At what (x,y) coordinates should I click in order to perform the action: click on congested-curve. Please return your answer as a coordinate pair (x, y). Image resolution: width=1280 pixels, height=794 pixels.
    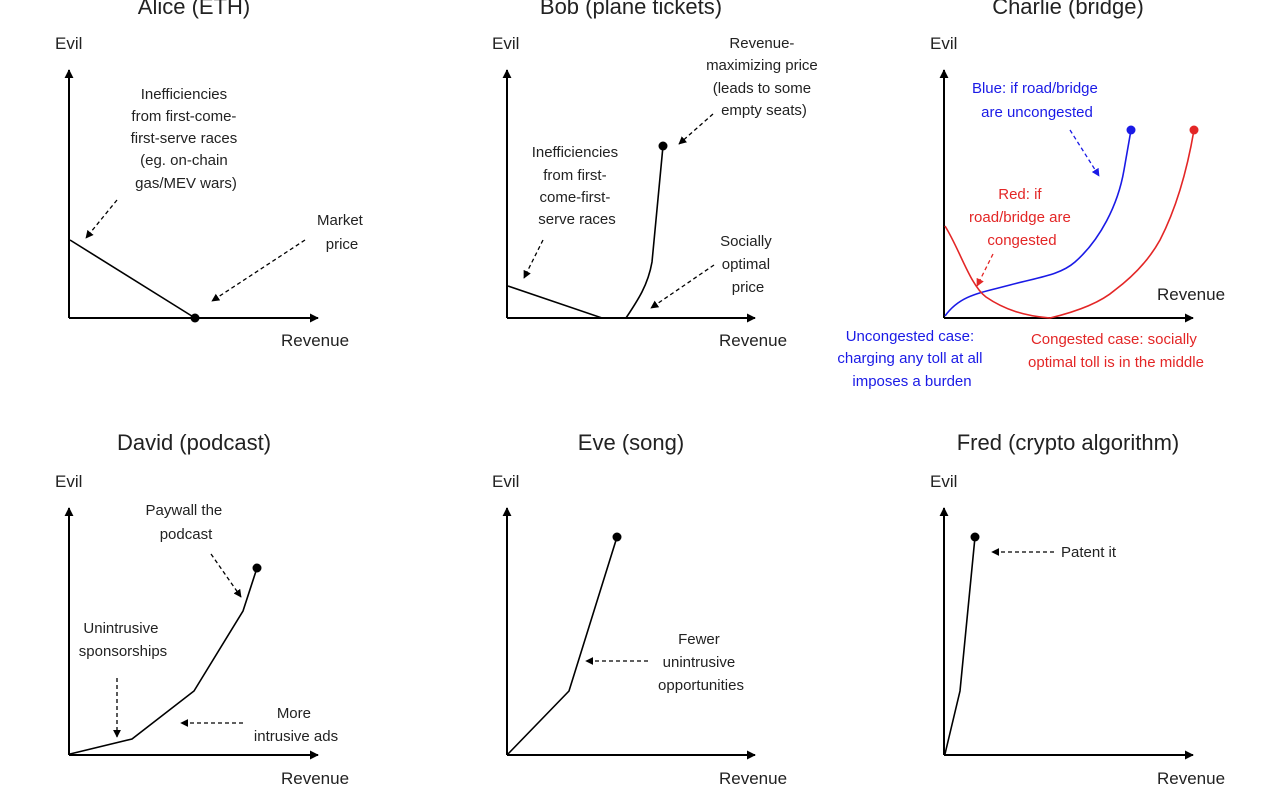
    Looking at the image, I should click on (1069, 224).